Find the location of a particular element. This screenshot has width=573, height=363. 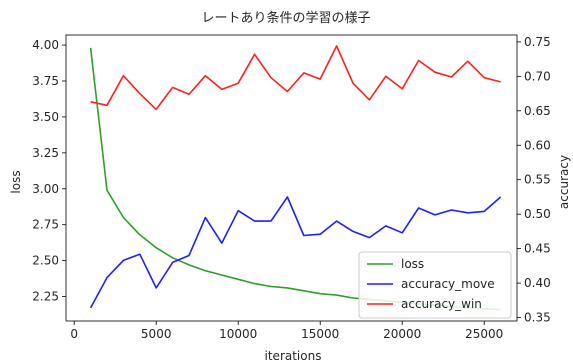

right-y-tick-label: 0.75 is located at coordinates (537, 42).